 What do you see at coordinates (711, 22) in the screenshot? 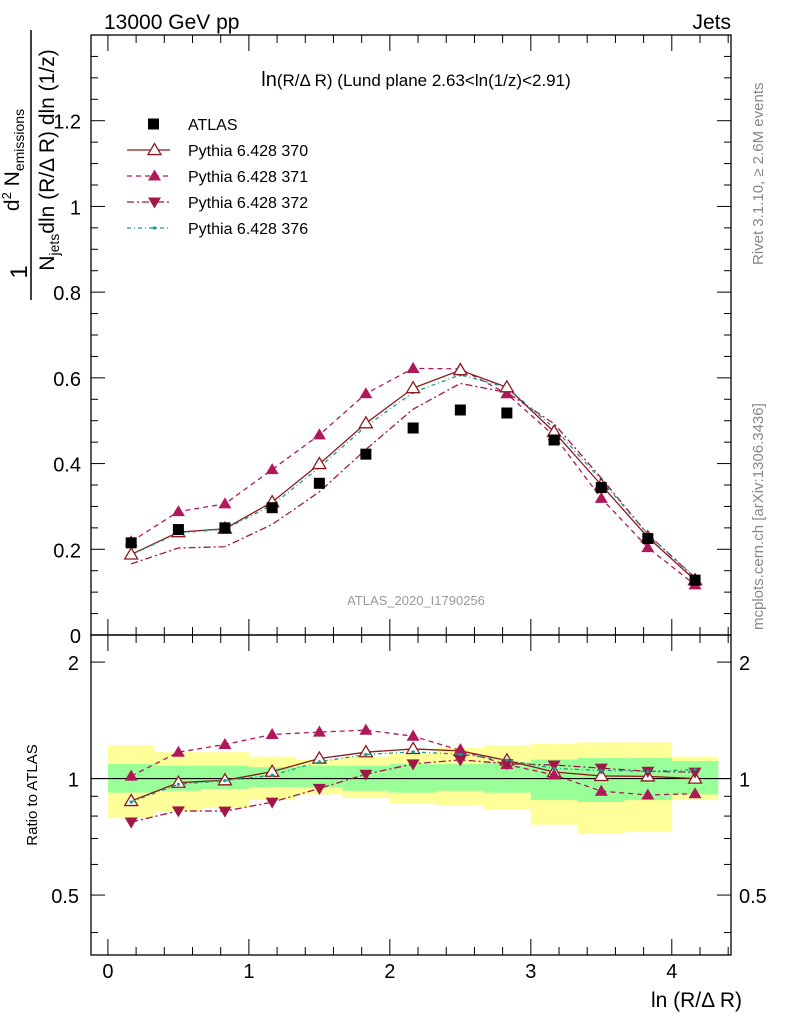
I see `header-right: Jets` at bounding box center [711, 22].